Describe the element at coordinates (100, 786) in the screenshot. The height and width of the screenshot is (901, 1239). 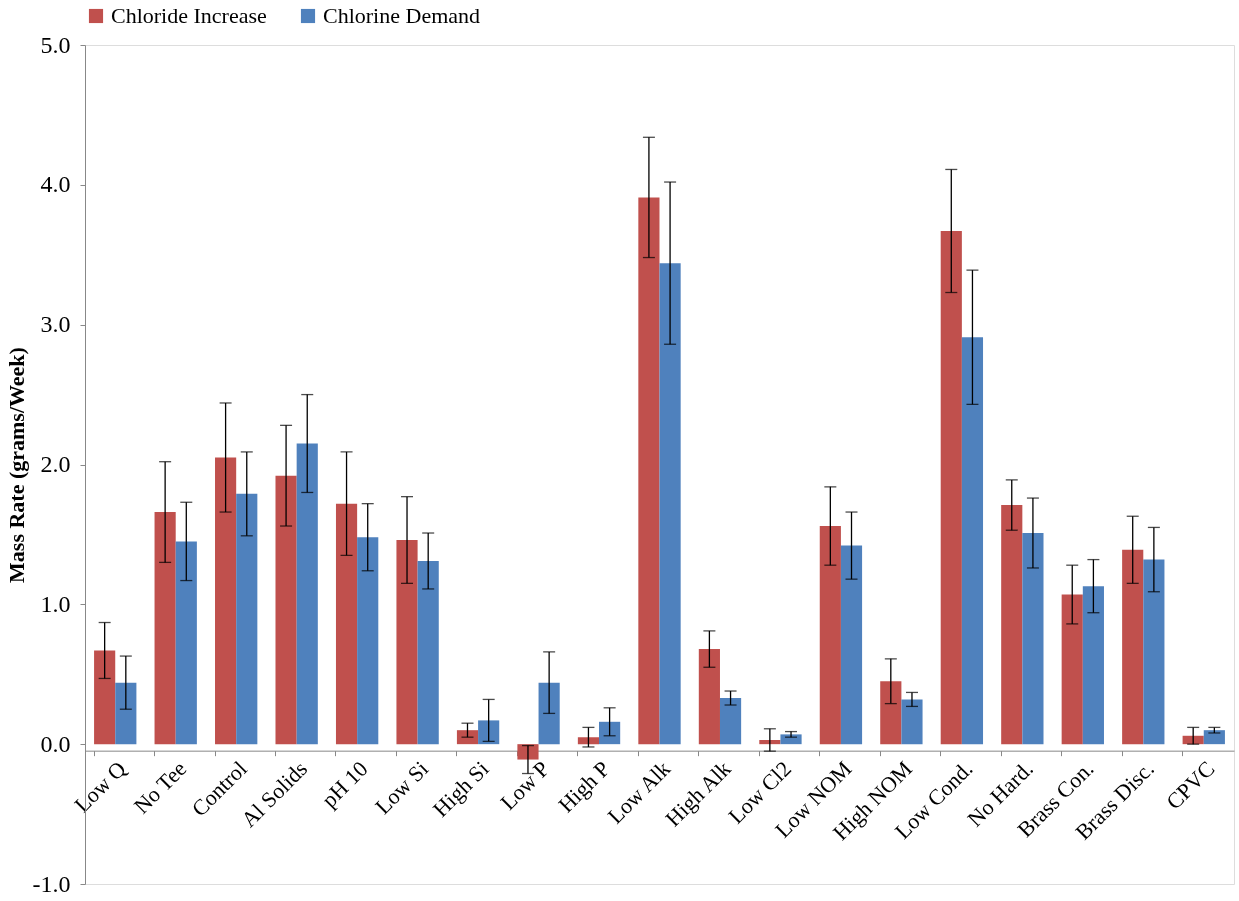
I see `x-tick-label: Low Q` at that location.